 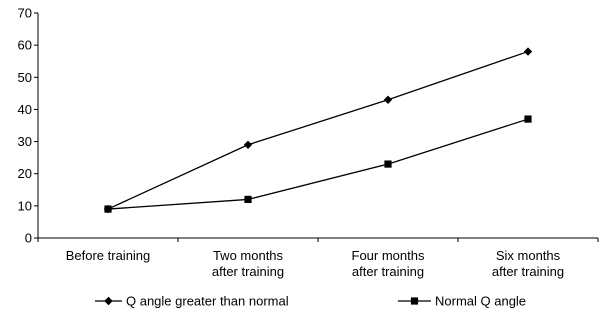 I want to click on y-tick-label: 0, so click(x=28, y=238).